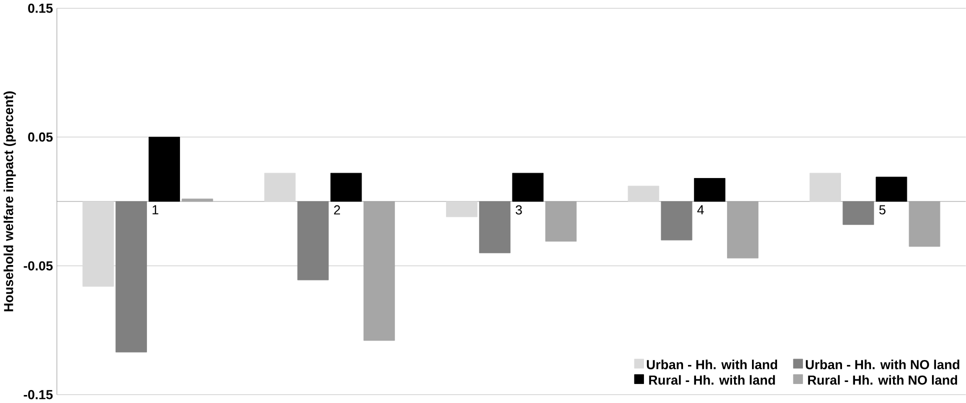 This screenshot has width=966, height=403. I want to click on legend-label: Rural - Hh. with NO land, so click(883, 380).